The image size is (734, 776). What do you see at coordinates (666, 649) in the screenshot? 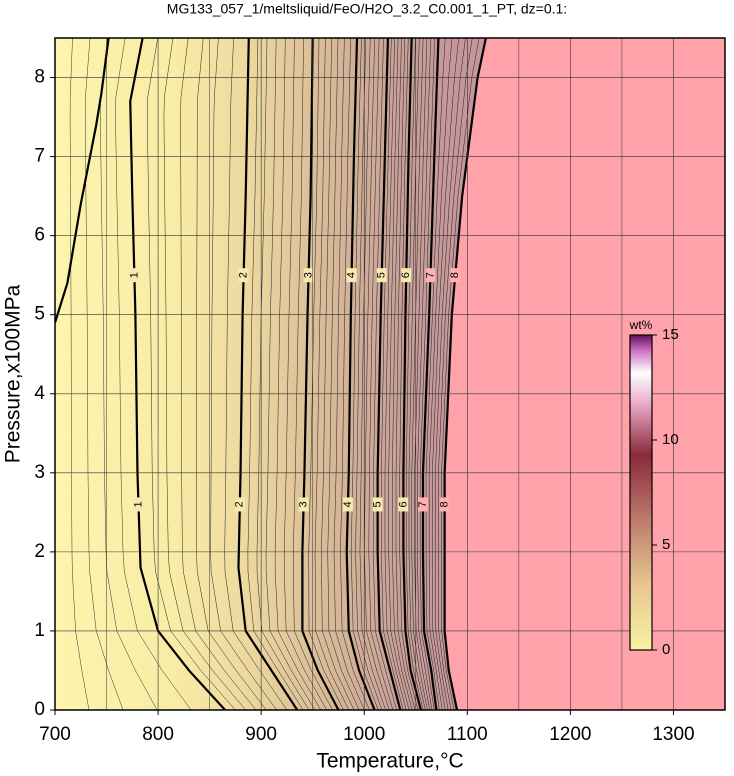
I see `colorbar-tick-label: 0` at bounding box center [666, 649].